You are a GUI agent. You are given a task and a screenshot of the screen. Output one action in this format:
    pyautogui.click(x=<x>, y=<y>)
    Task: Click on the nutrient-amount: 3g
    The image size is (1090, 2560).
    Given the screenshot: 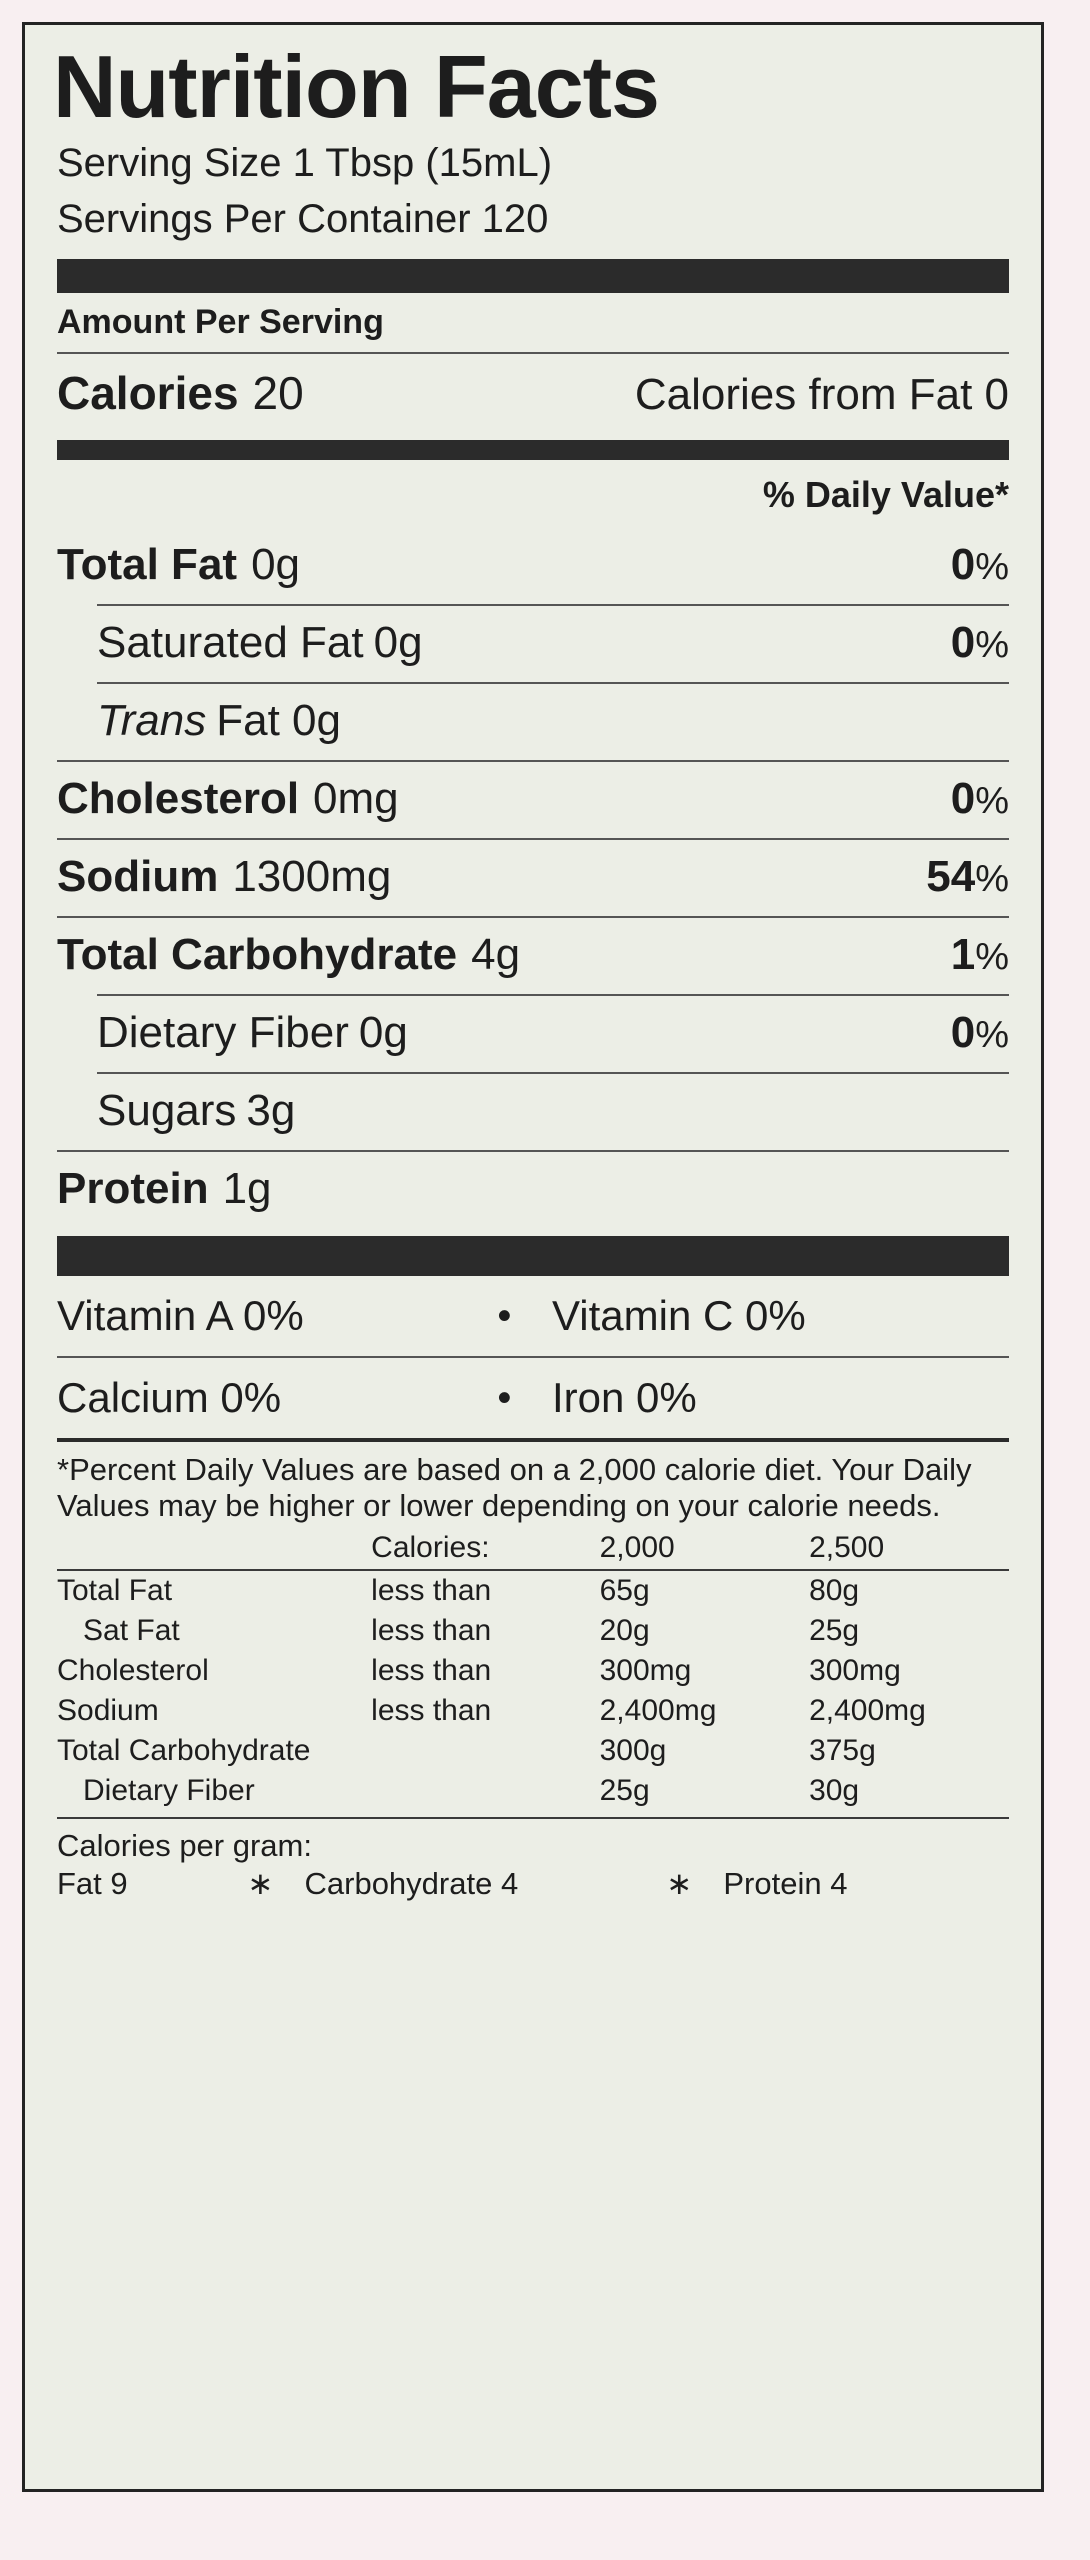 What is the action you would take?
    pyautogui.click(x=271, y=1110)
    